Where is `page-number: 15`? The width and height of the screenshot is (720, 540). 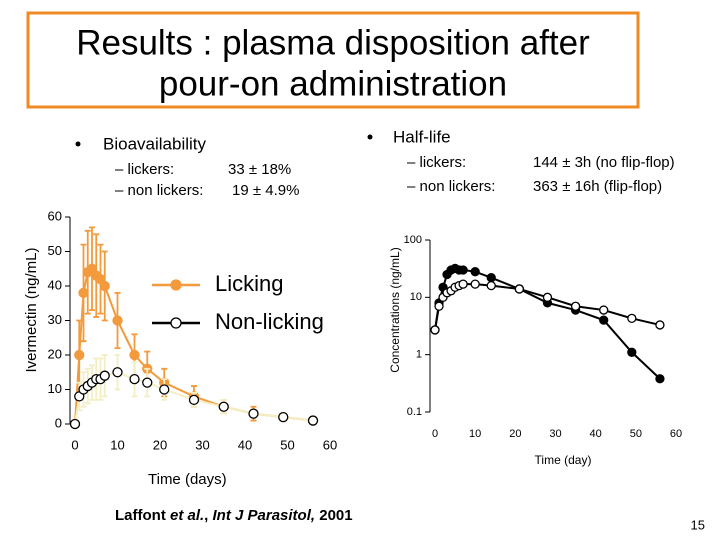 page-number: 15 is located at coordinates (698, 524).